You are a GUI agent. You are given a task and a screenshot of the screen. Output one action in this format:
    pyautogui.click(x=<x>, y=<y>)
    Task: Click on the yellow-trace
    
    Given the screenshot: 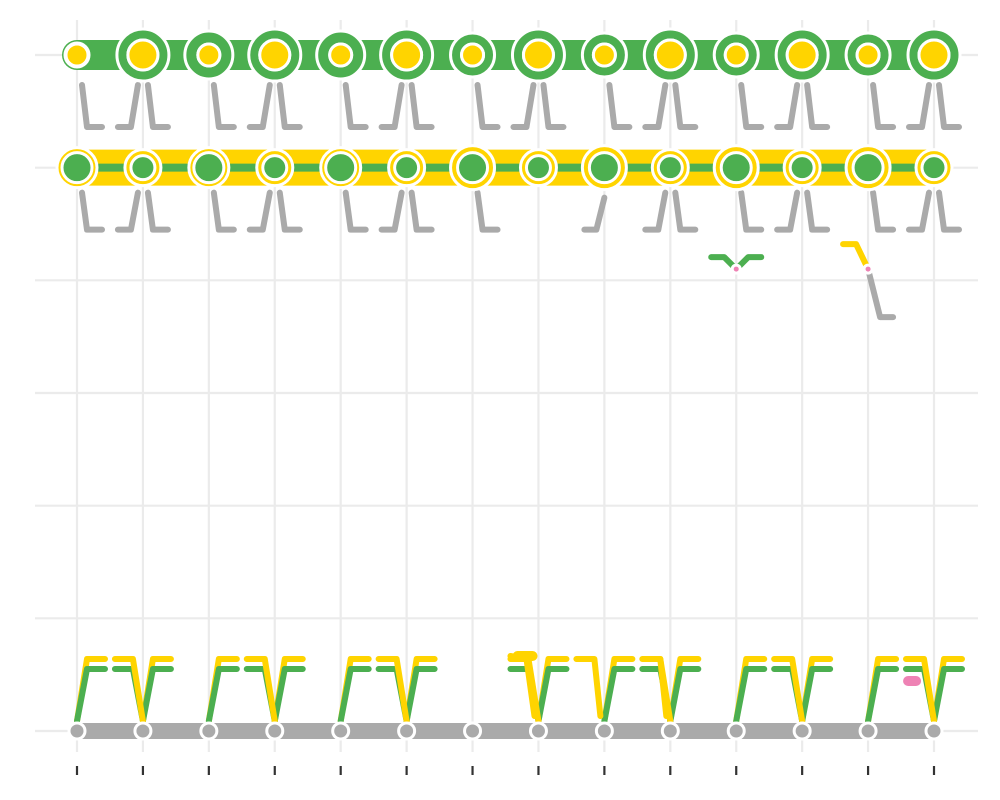 What is the action you would take?
    pyautogui.click(x=856, y=257)
    